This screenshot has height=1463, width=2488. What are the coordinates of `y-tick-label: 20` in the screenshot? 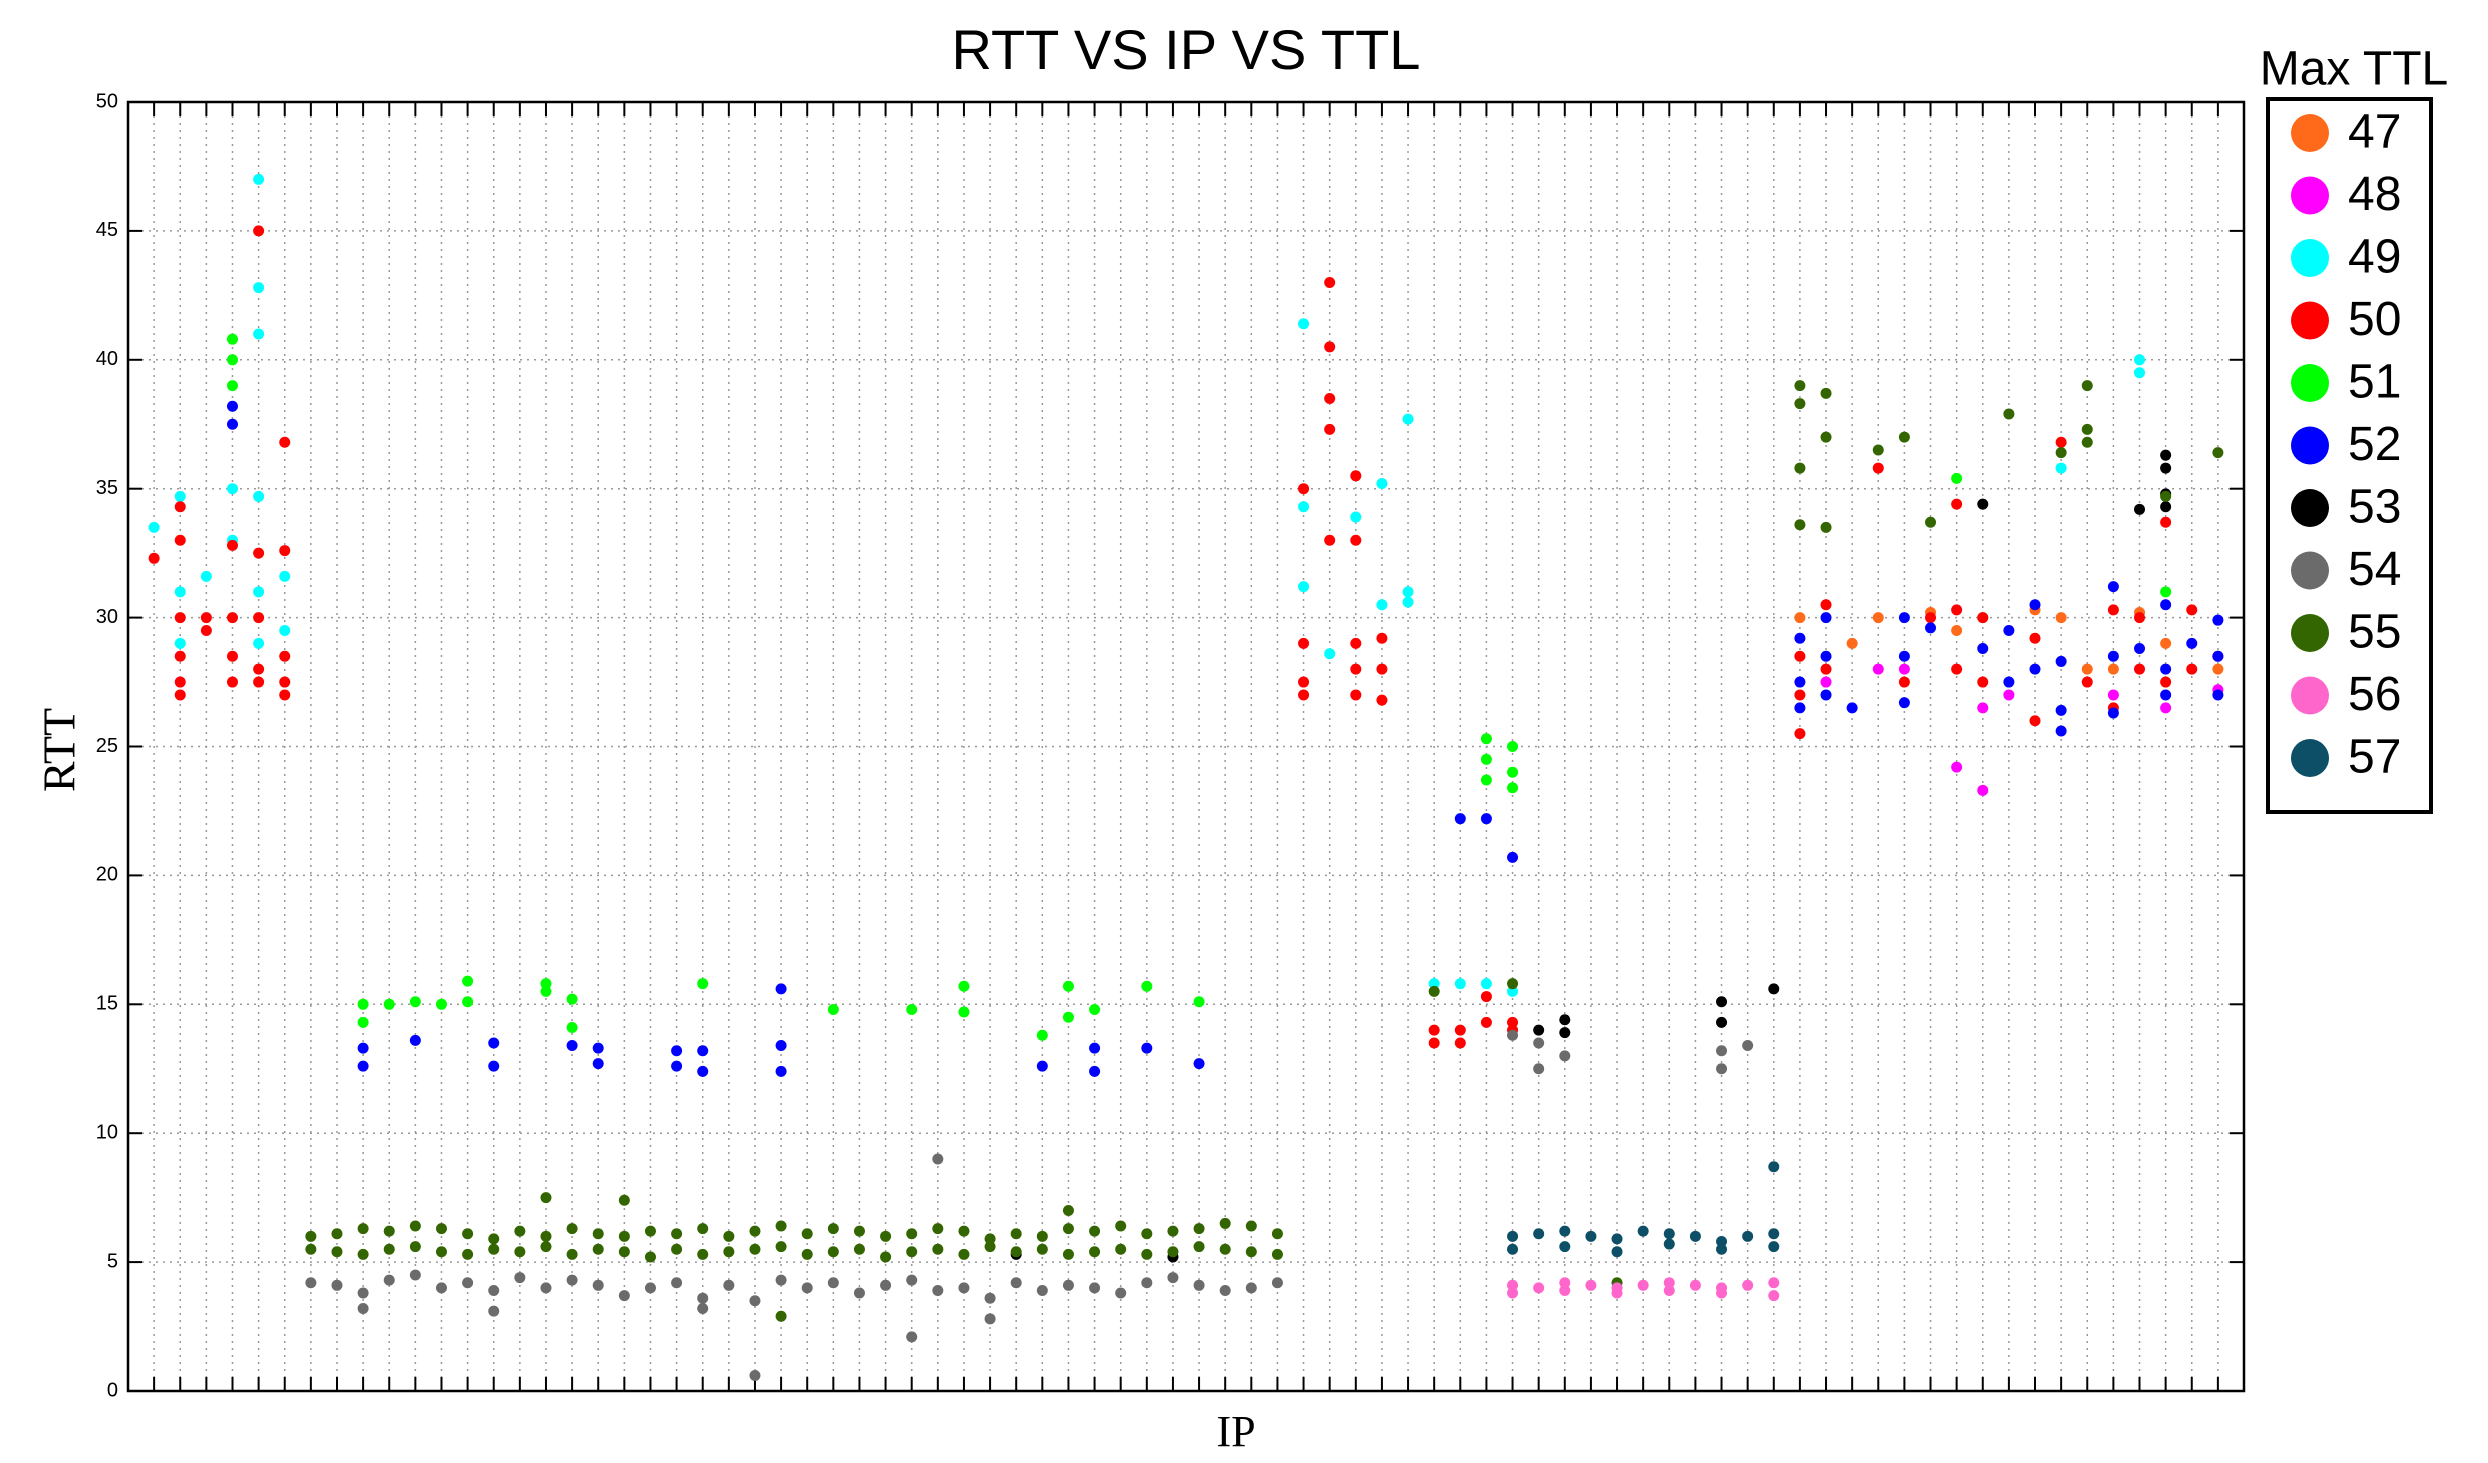 It's located at (107, 875).